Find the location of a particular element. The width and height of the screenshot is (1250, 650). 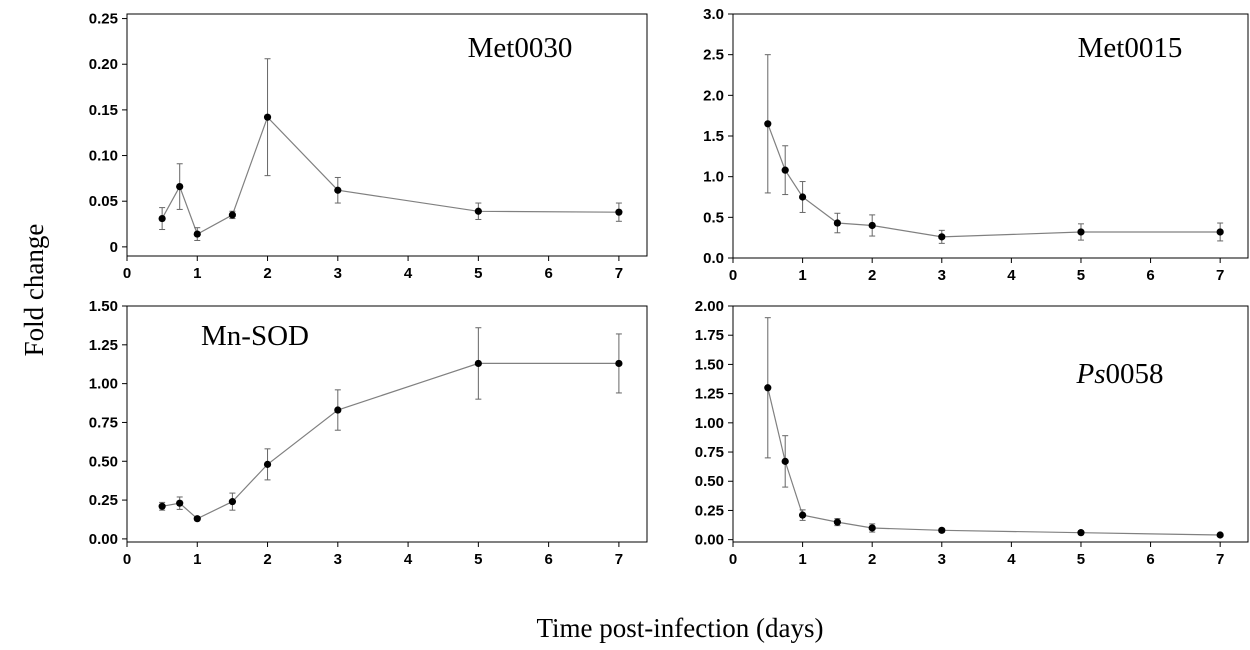

y-tick-label: 1.75 is located at coordinates (709, 335).